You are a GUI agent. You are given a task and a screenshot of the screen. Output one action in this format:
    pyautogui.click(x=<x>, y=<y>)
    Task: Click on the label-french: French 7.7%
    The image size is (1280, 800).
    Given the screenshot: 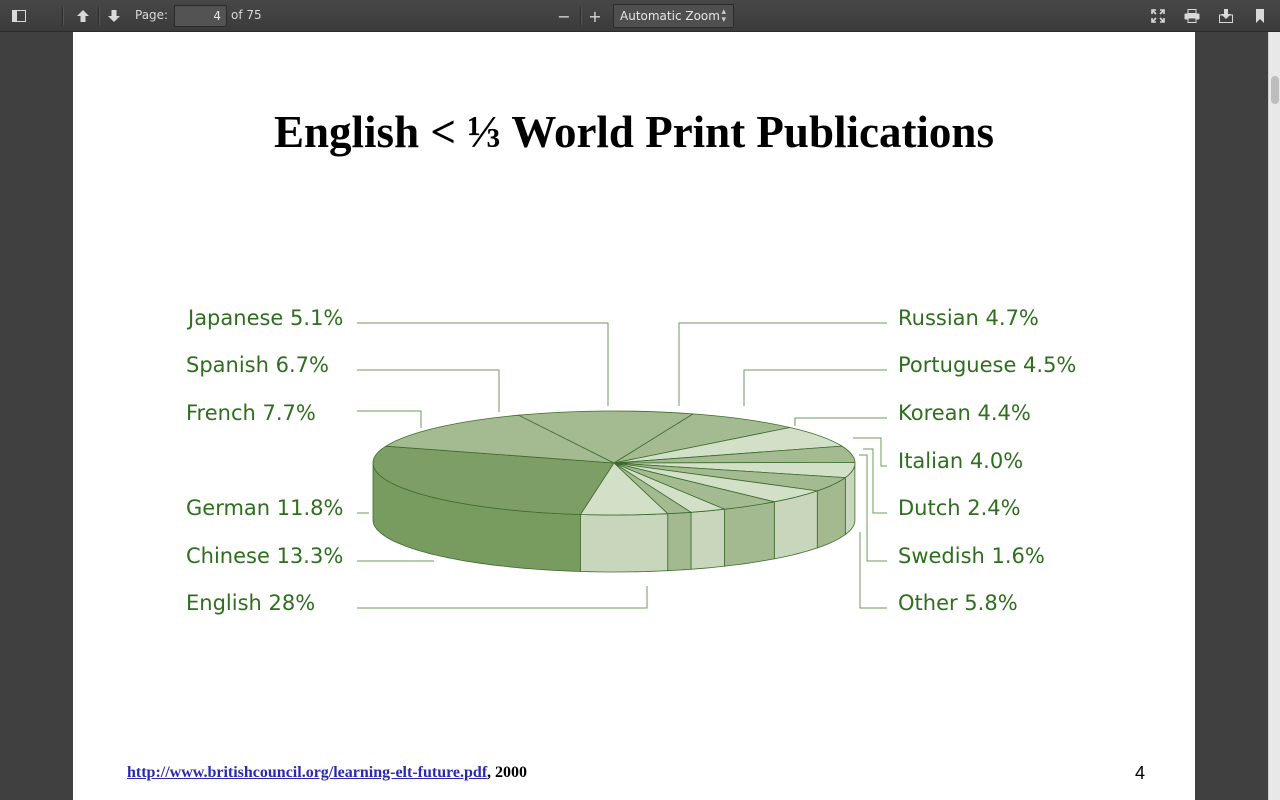 What is the action you would take?
    pyautogui.click(x=251, y=413)
    